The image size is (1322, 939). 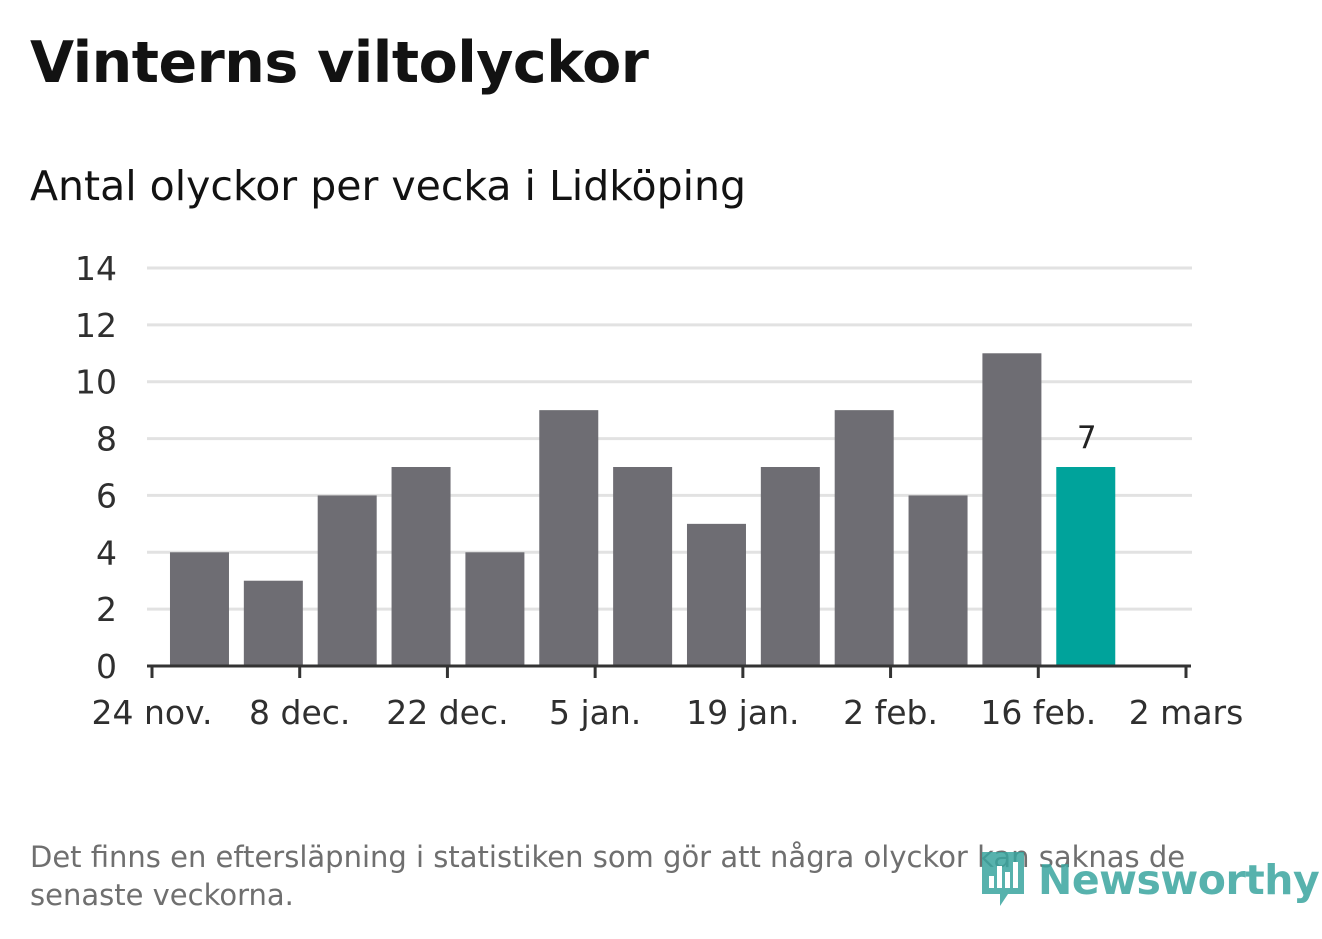 I want to click on data-labels: 7, so click(x=1087, y=438).